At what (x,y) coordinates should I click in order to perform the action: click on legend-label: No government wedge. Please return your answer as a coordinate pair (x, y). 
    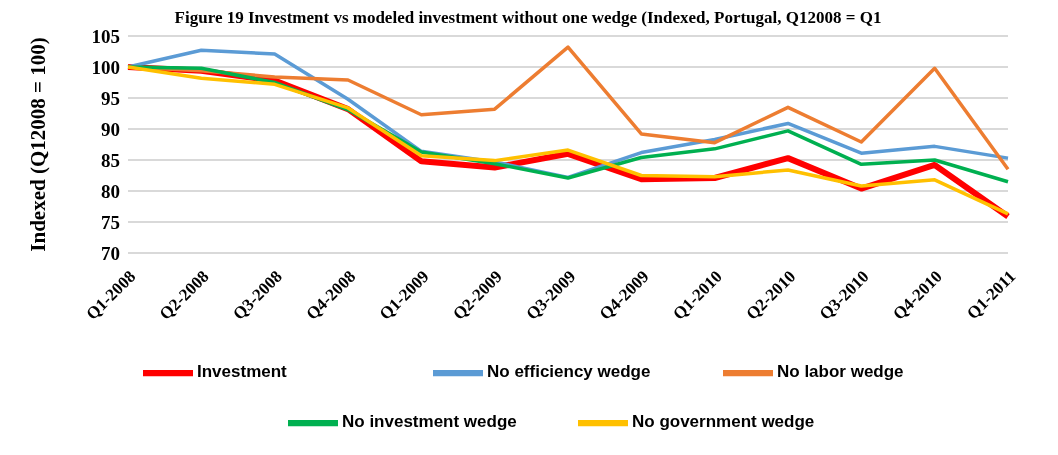
    Looking at the image, I should click on (723, 422).